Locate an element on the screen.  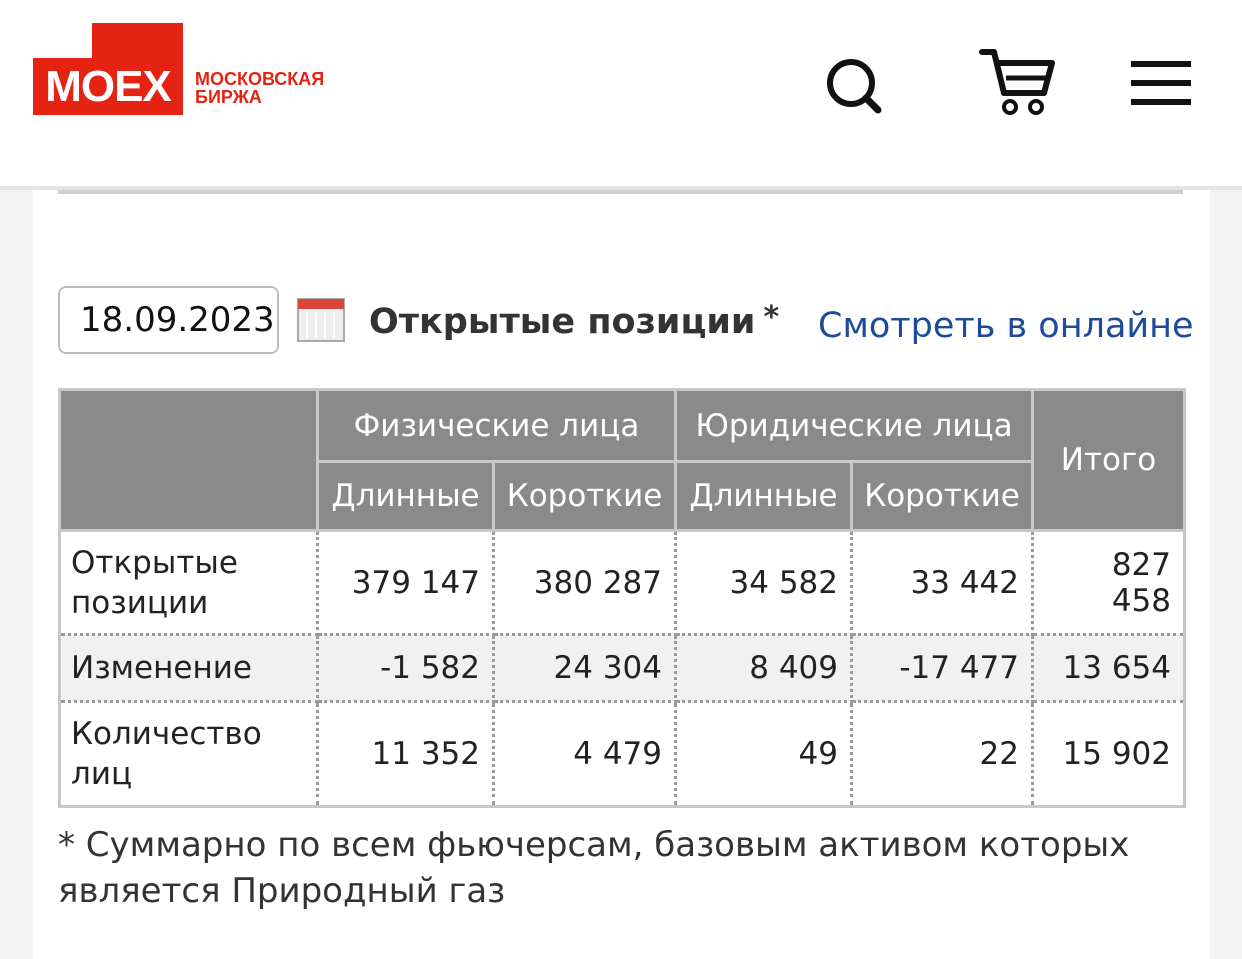
cell-value: 13 654 is located at coordinates (1108, 668).